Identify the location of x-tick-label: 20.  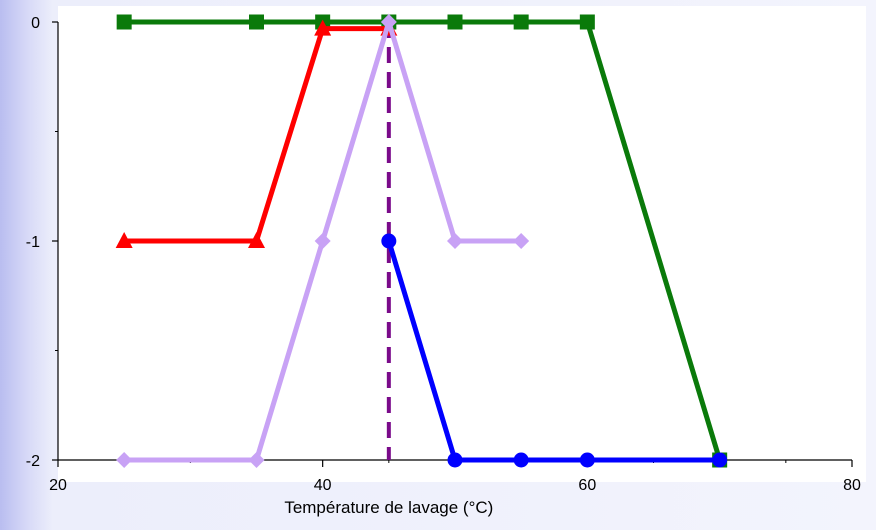
(58, 485).